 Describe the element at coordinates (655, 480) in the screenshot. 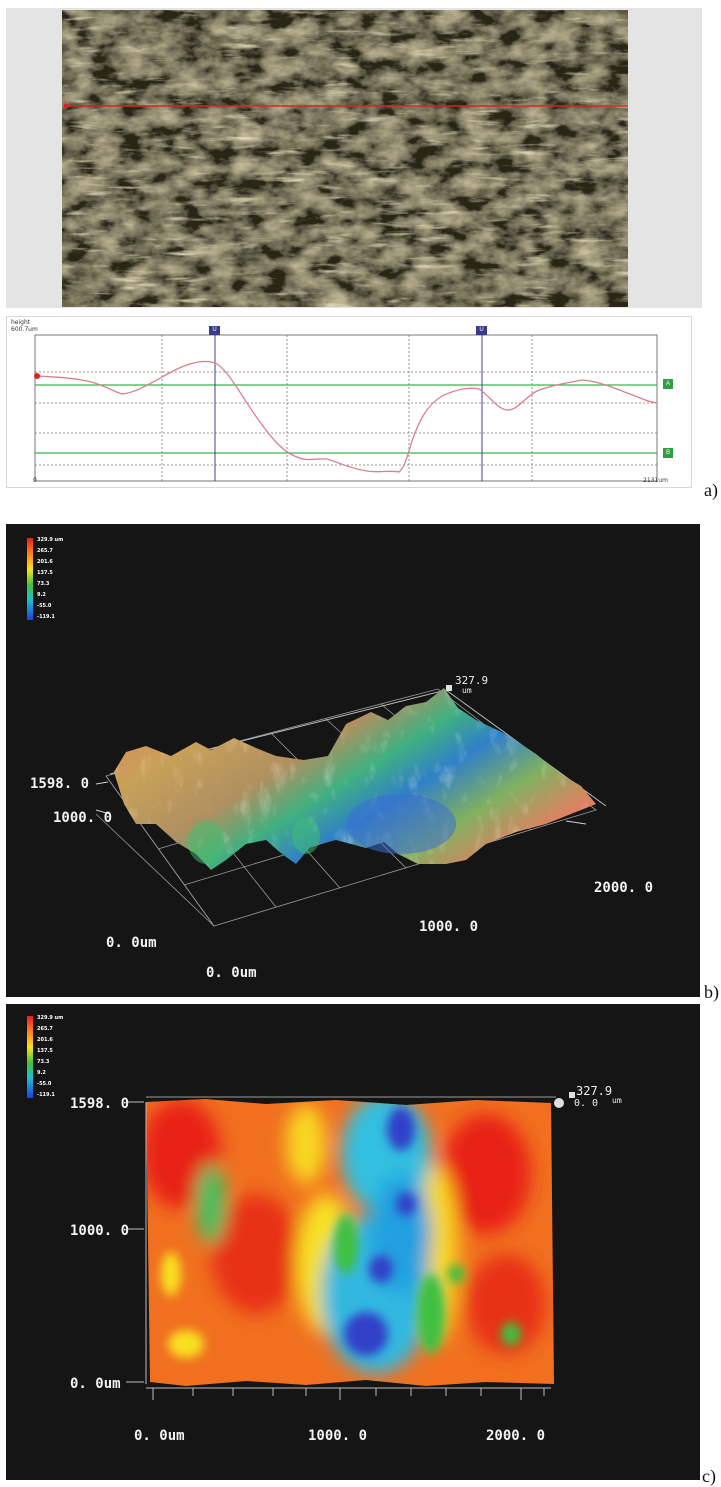

I see `x-axis-end-label: 2131um` at that location.